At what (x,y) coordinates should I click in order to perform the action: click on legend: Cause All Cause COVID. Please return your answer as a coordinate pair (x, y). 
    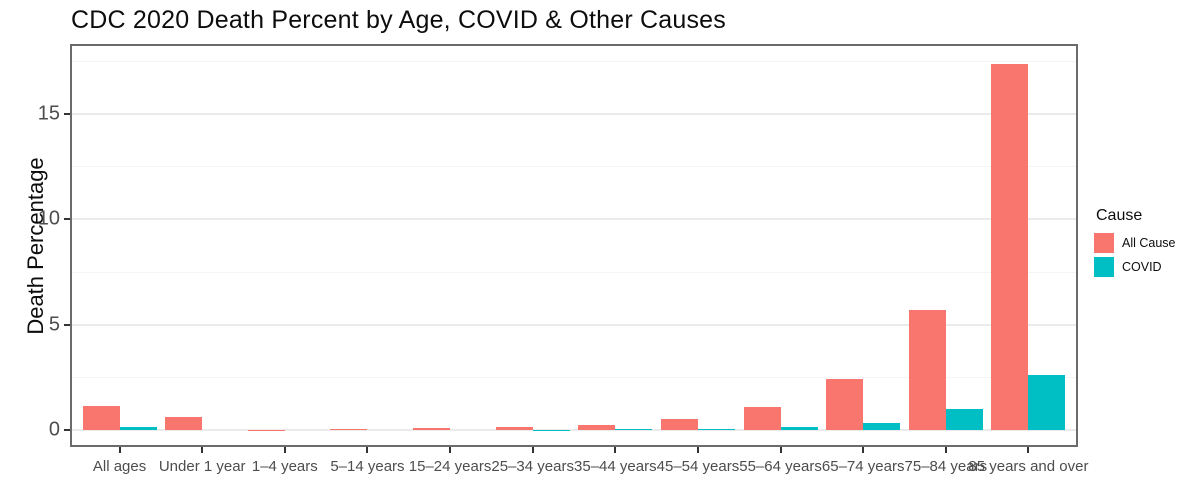
    Looking at the image, I should click on (1135, 244).